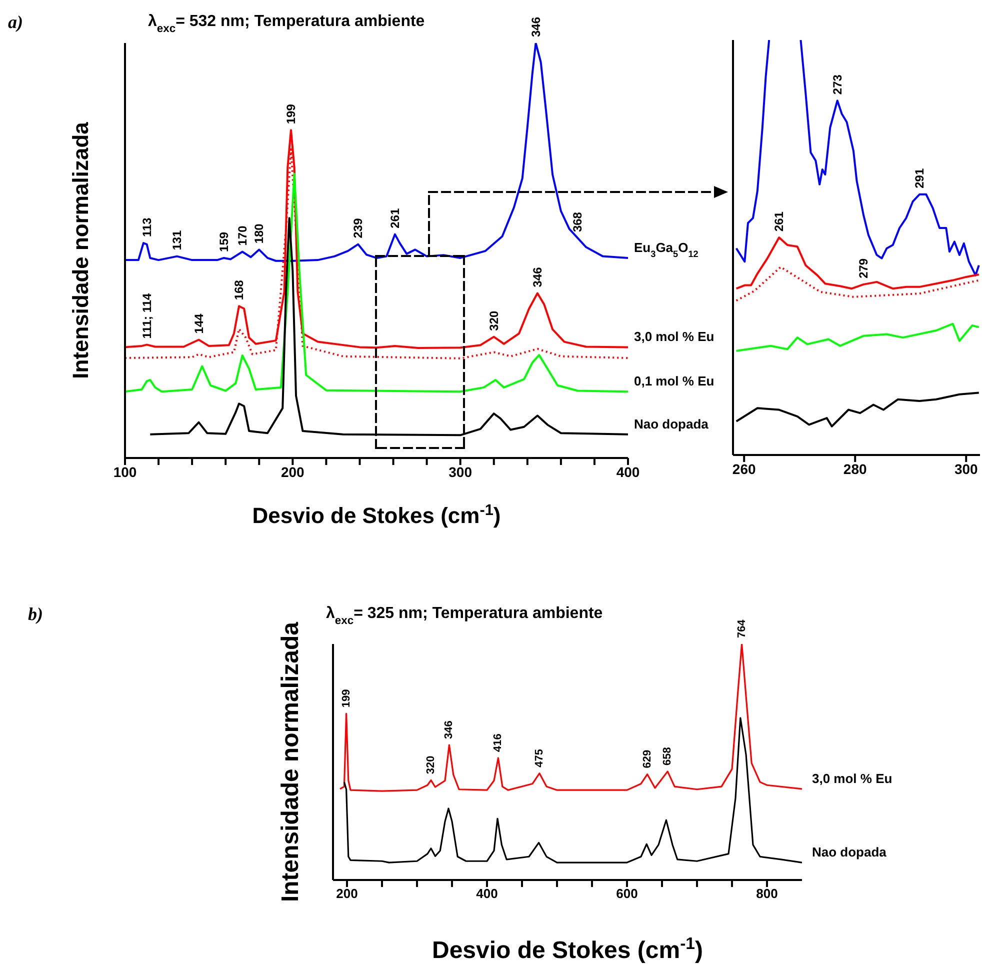  Describe the element at coordinates (177, 240) in the screenshot. I see `annotation: 131` at that location.